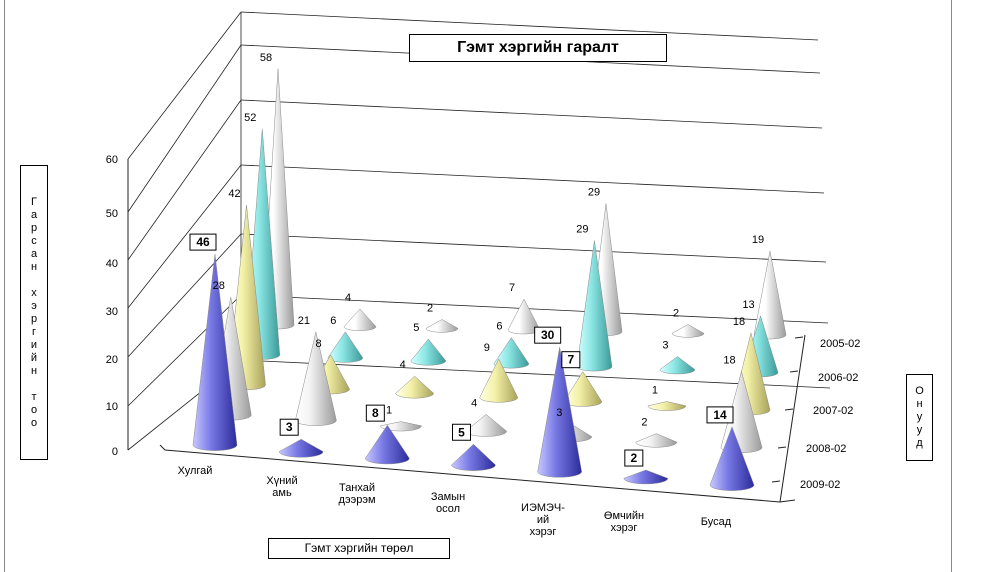  Describe the element at coordinates (840, 344) in the screenshot. I see `series-label: 2005-02` at that location.